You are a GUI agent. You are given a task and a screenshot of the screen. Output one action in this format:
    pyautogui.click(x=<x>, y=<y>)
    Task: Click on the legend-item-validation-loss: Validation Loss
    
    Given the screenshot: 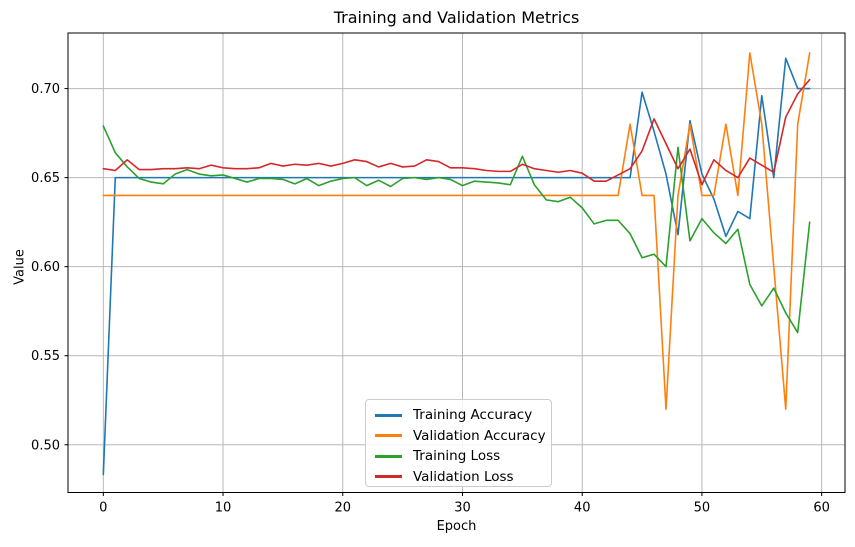 What is the action you would take?
    pyautogui.click(x=458, y=477)
    